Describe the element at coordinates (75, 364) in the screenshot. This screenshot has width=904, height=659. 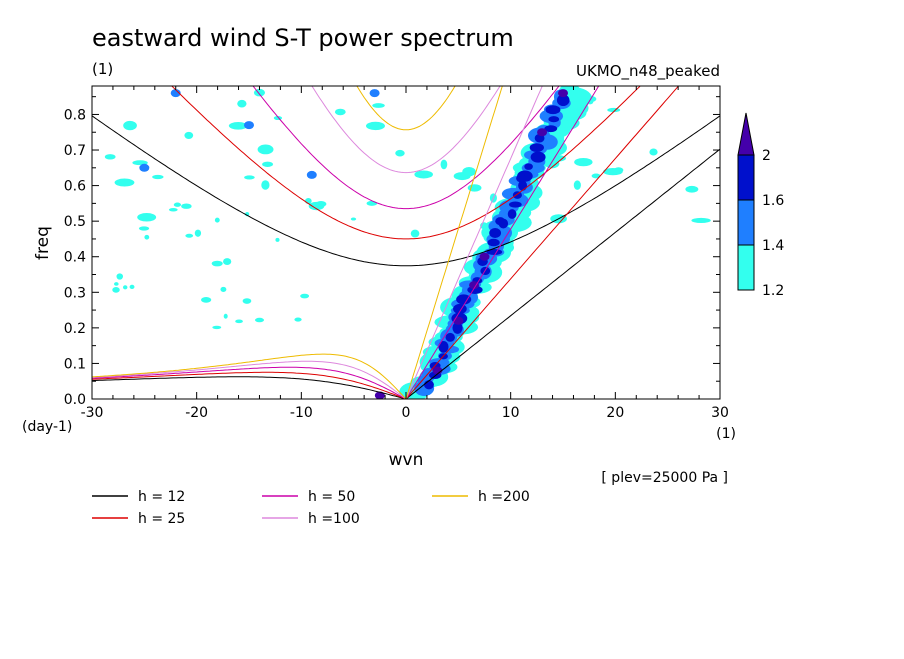
I see `y-tick-label: 0.1` at that location.